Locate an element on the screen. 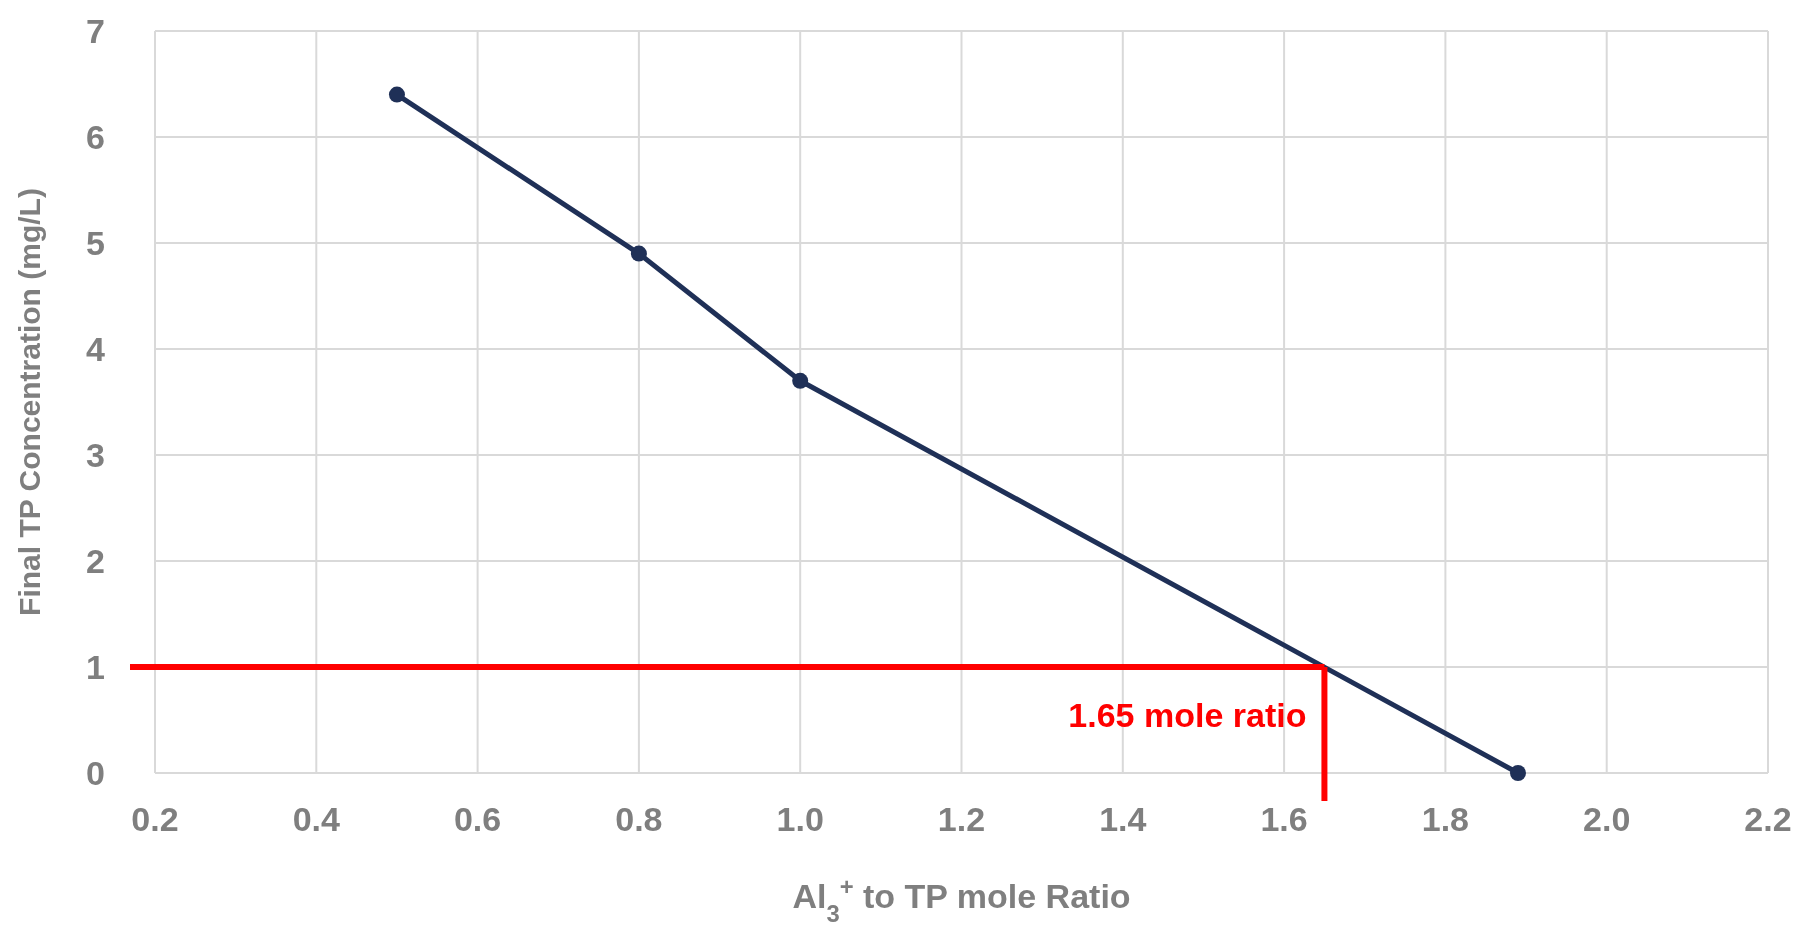 This screenshot has height=930, width=1806. y-tick-label: 5 is located at coordinates (95, 243).